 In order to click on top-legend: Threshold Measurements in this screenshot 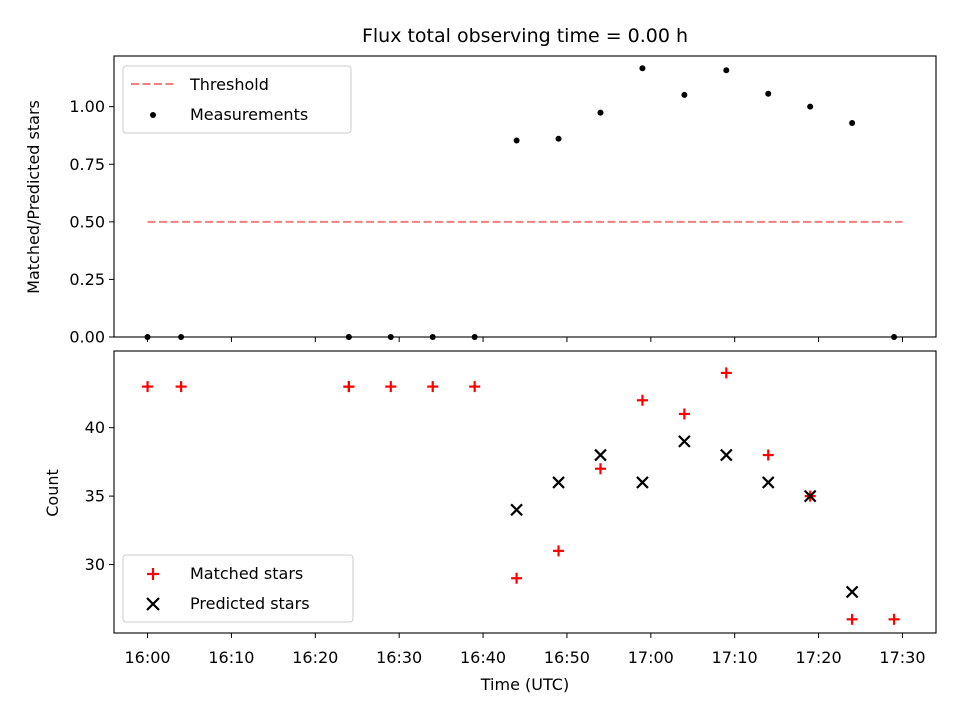, I will do `click(237, 99)`.